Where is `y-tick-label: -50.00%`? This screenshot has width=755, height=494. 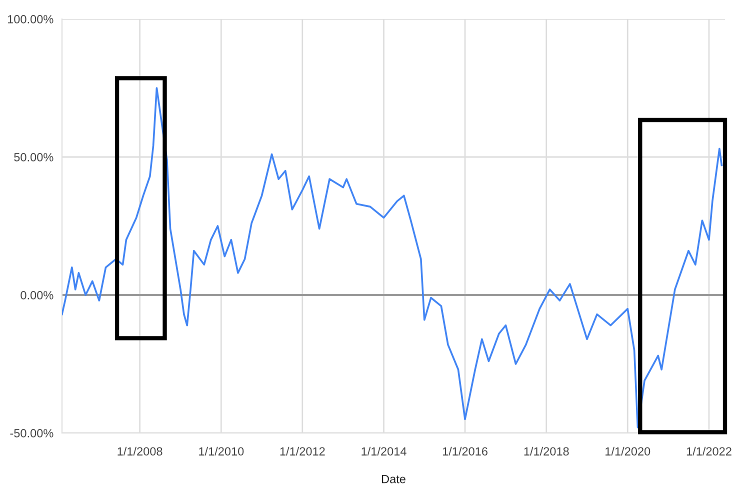
y-tick-label: -50.00% is located at coordinates (32, 433).